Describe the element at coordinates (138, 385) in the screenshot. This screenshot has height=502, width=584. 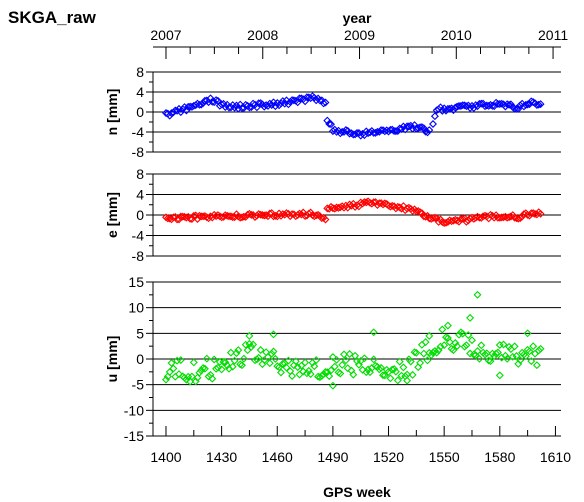
I see `y-tick-label: -5` at that location.